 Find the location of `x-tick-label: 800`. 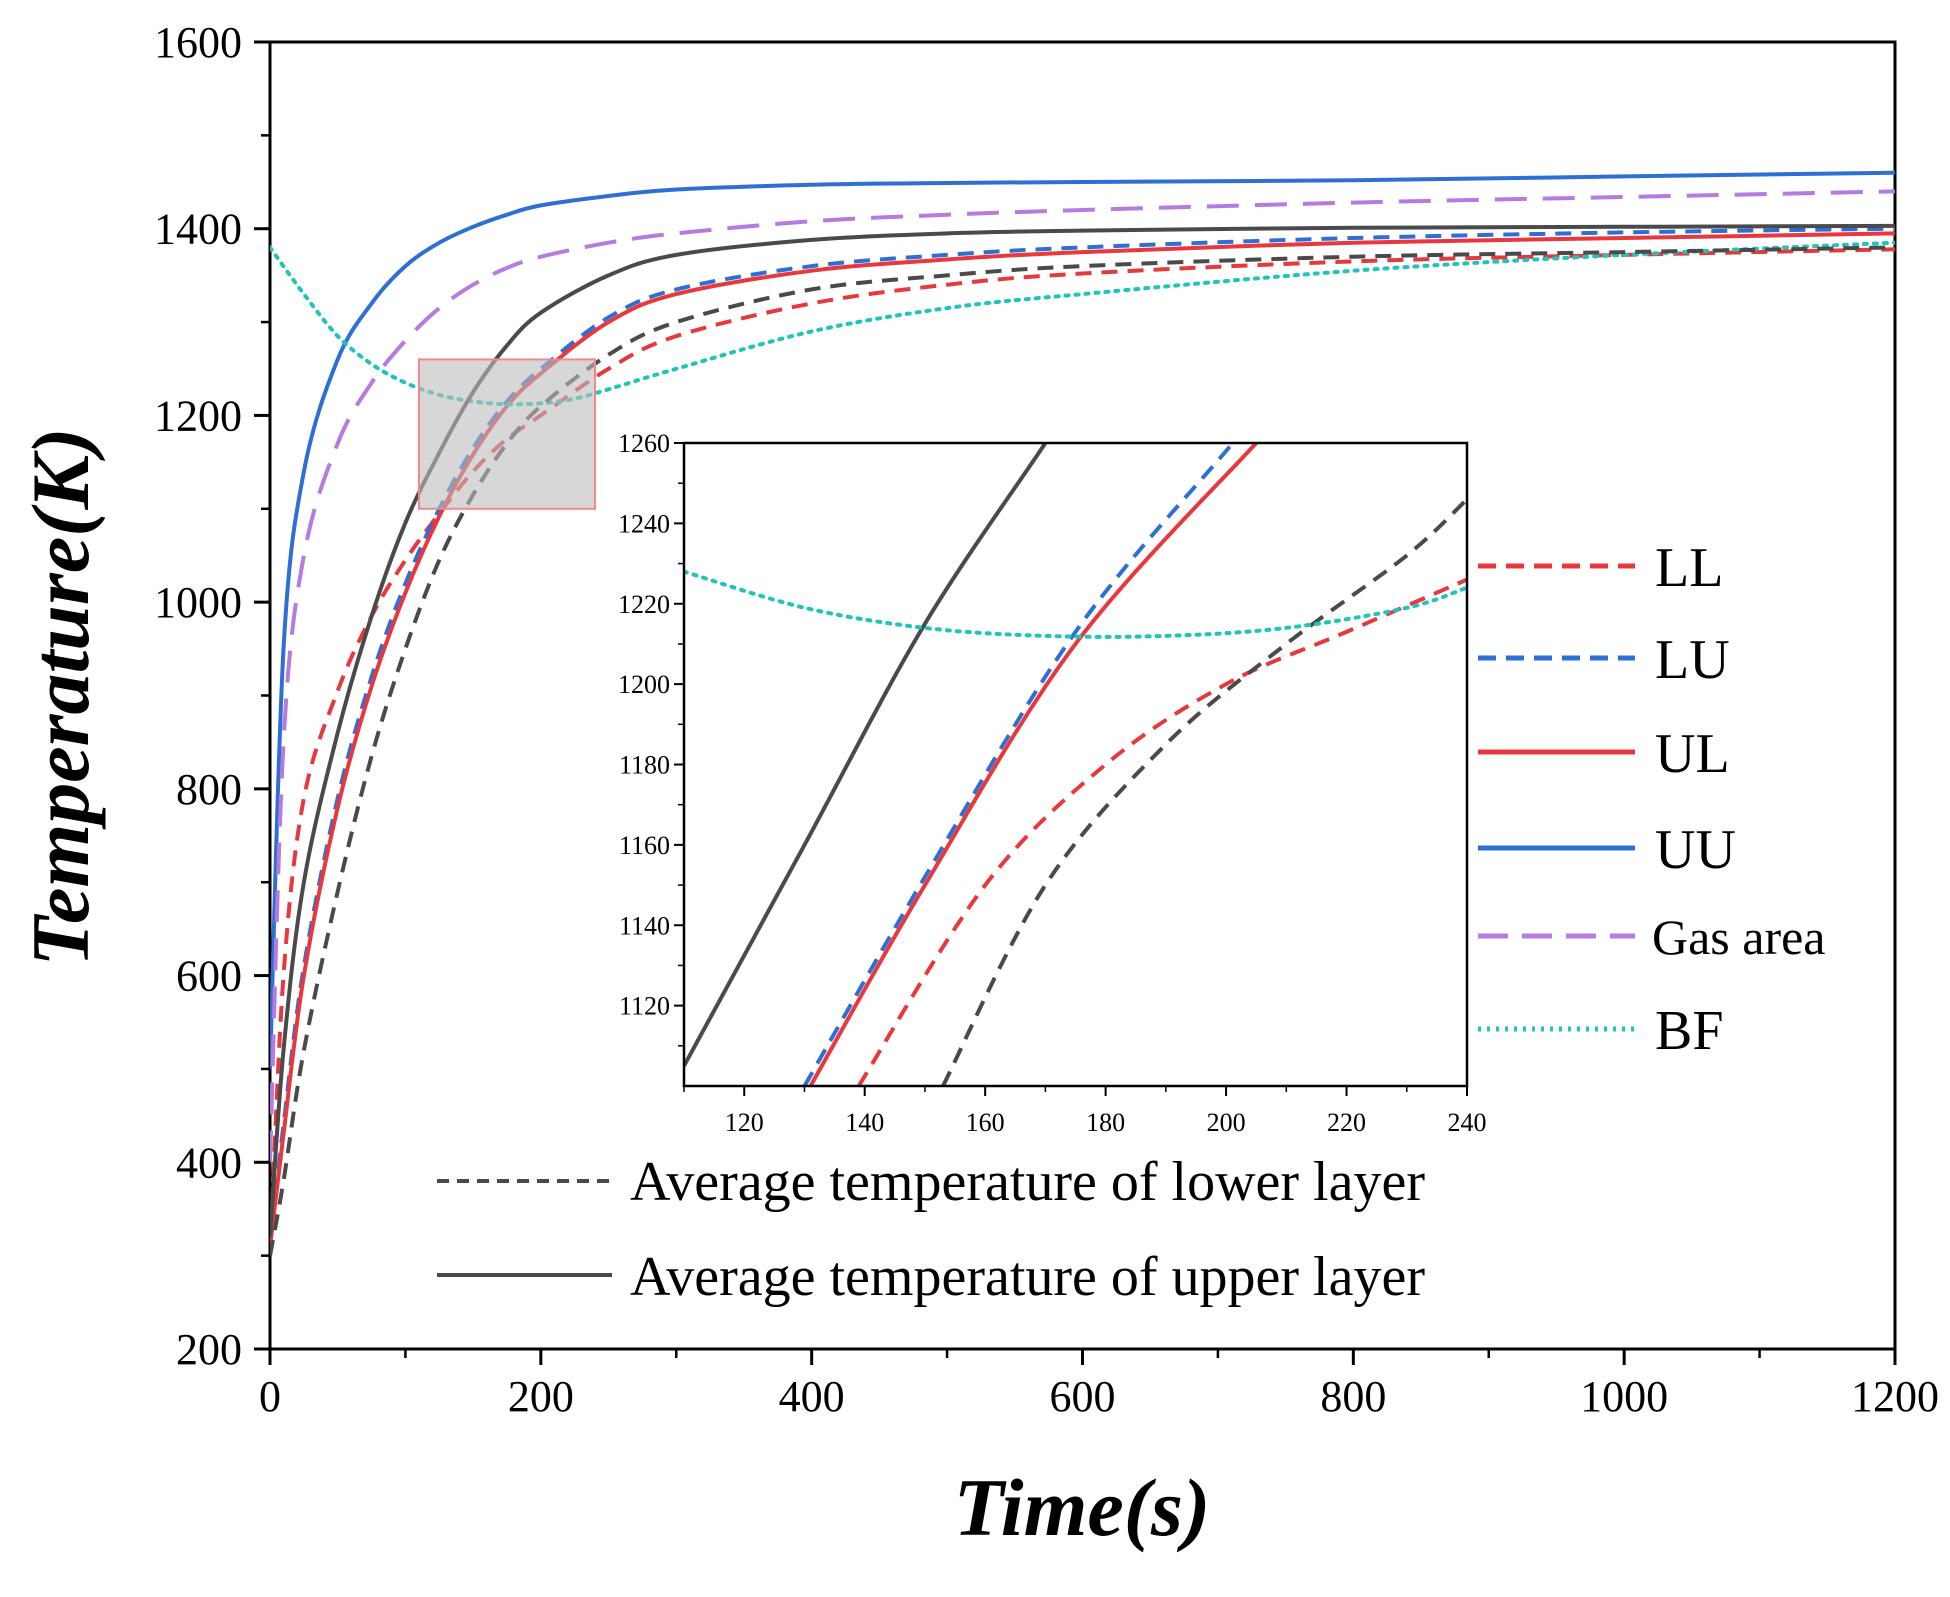

x-tick-label: 800 is located at coordinates (1353, 1396).